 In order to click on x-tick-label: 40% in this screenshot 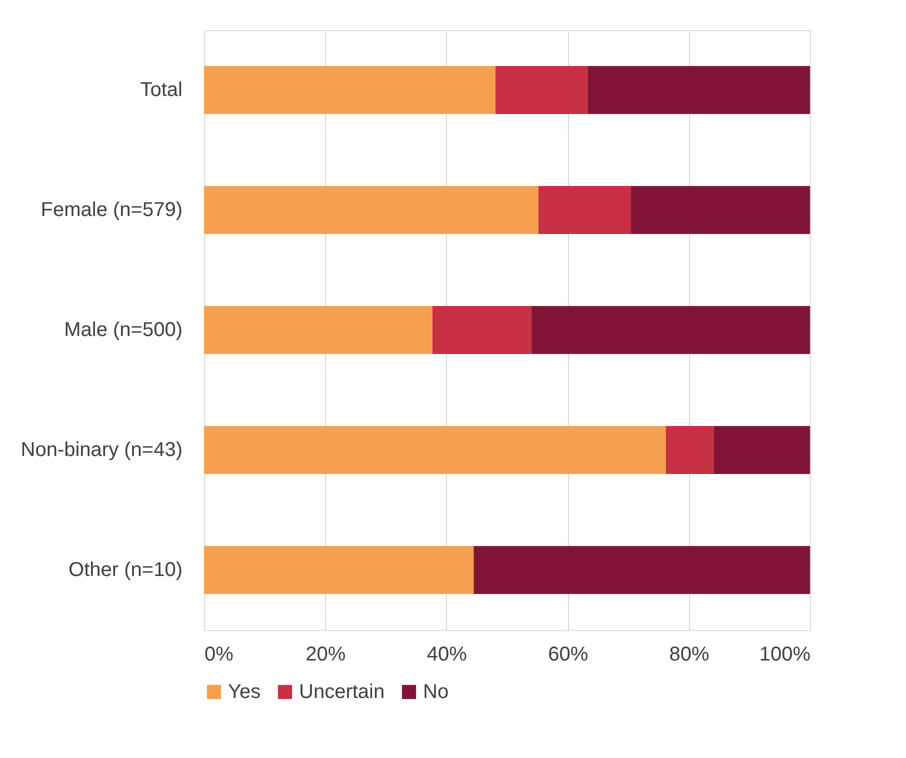, I will do `click(447, 655)`.